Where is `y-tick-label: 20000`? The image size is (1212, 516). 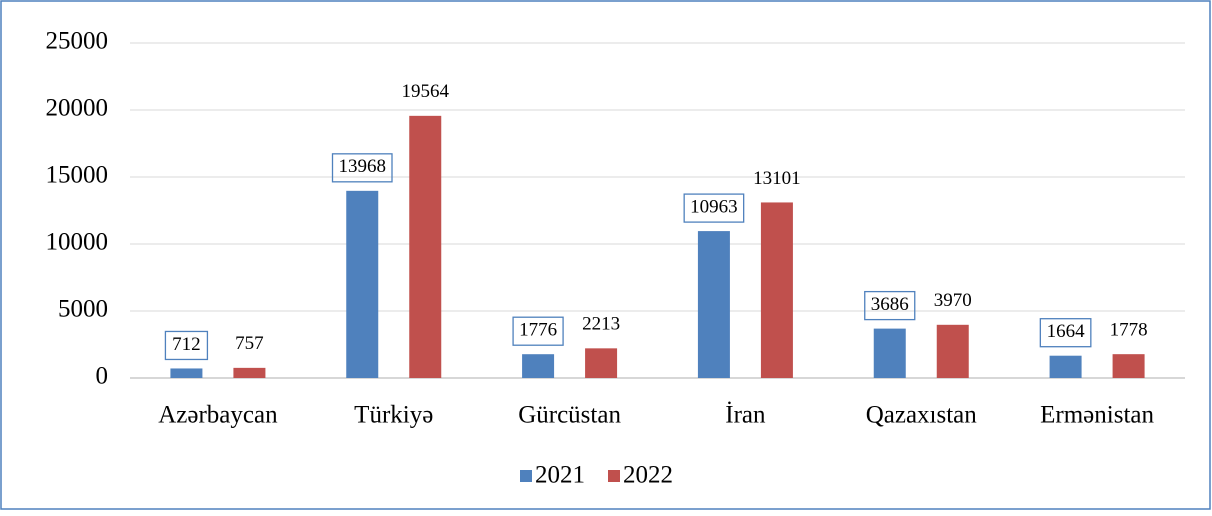
y-tick-label: 20000 is located at coordinates (77, 108).